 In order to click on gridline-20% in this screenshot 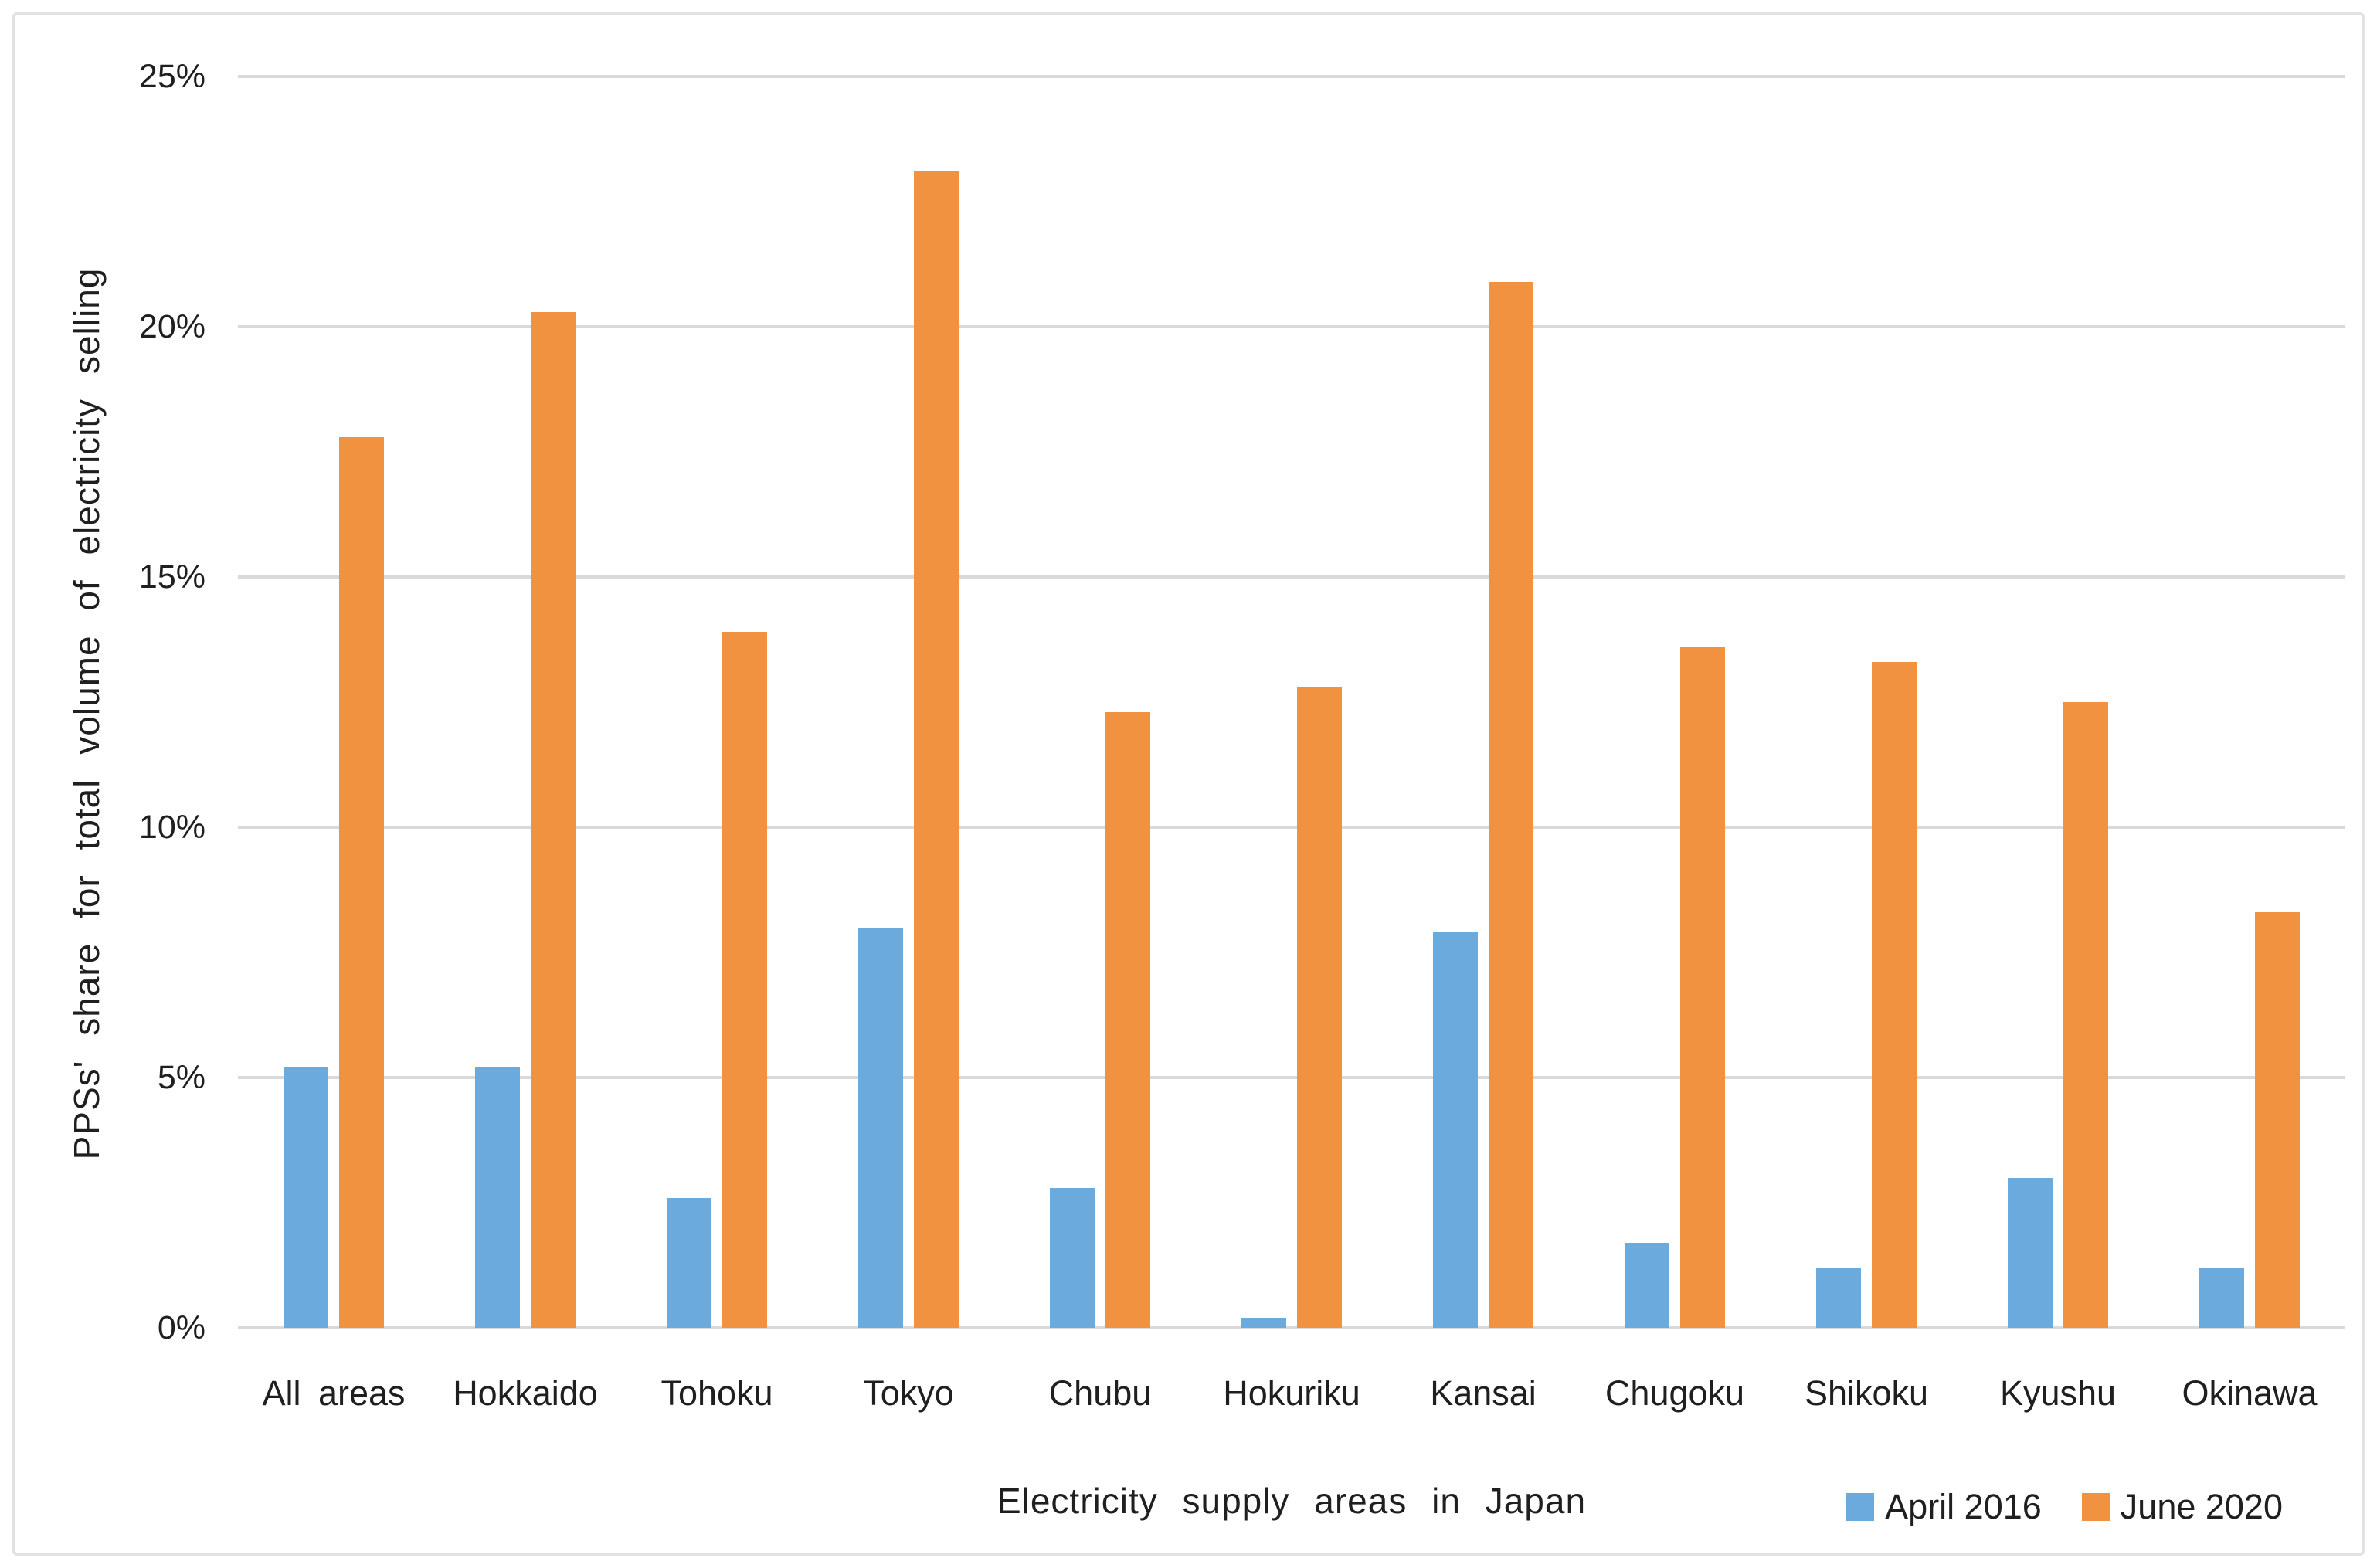, I will do `click(1292, 326)`.